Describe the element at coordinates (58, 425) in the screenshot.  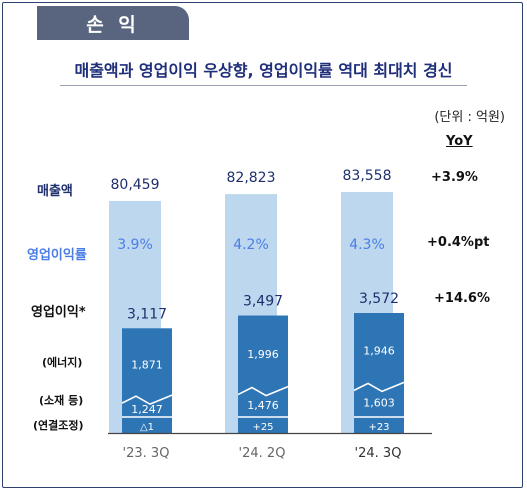
I see `row-label-consolidation: (연결조정)` at that location.